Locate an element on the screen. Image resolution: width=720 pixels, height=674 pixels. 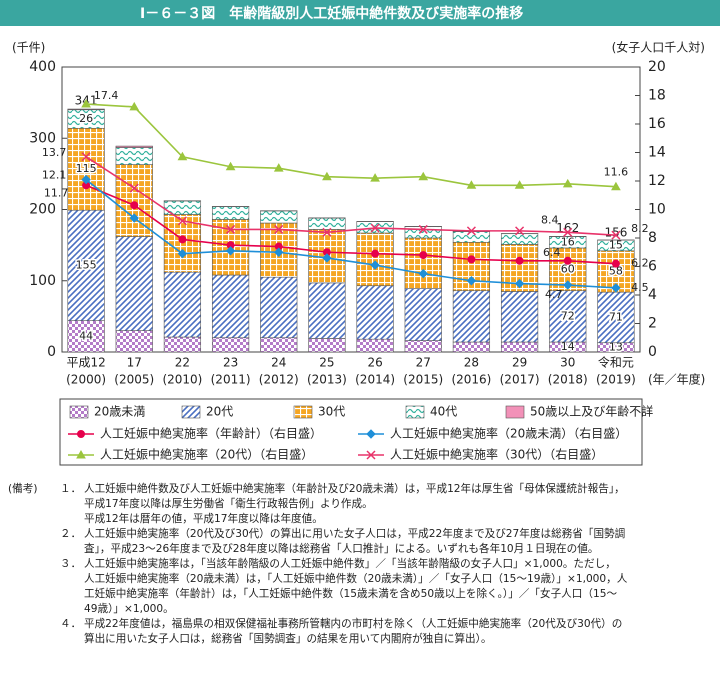
title-bar is located at coordinates (360, 13).